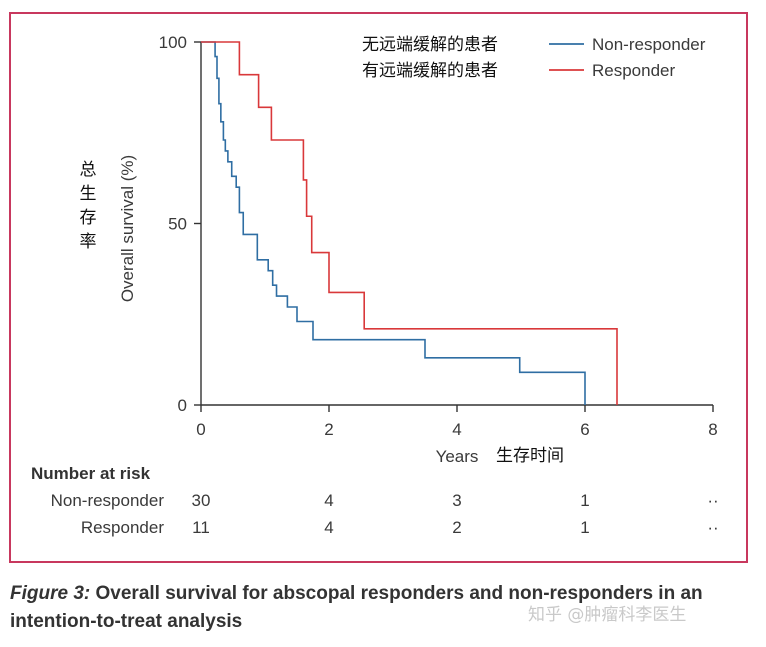 The width and height of the screenshot is (766, 647). What do you see at coordinates (200, 429) in the screenshot?
I see `x-tick-label: 0` at bounding box center [200, 429].